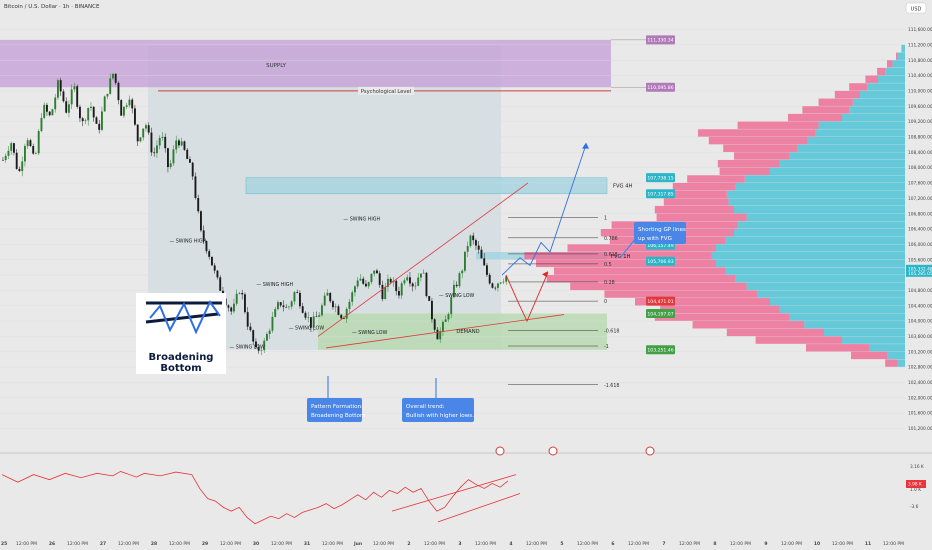 The height and width of the screenshot is (550, 932). What do you see at coordinates (305, 63) in the screenshot?
I see `supply-zone` at bounding box center [305, 63].